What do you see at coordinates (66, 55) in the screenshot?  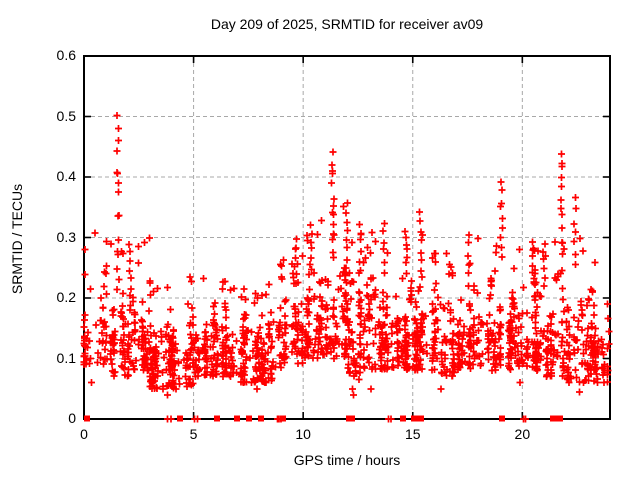 I see `y-tick-label: 0.6` at bounding box center [66, 55].